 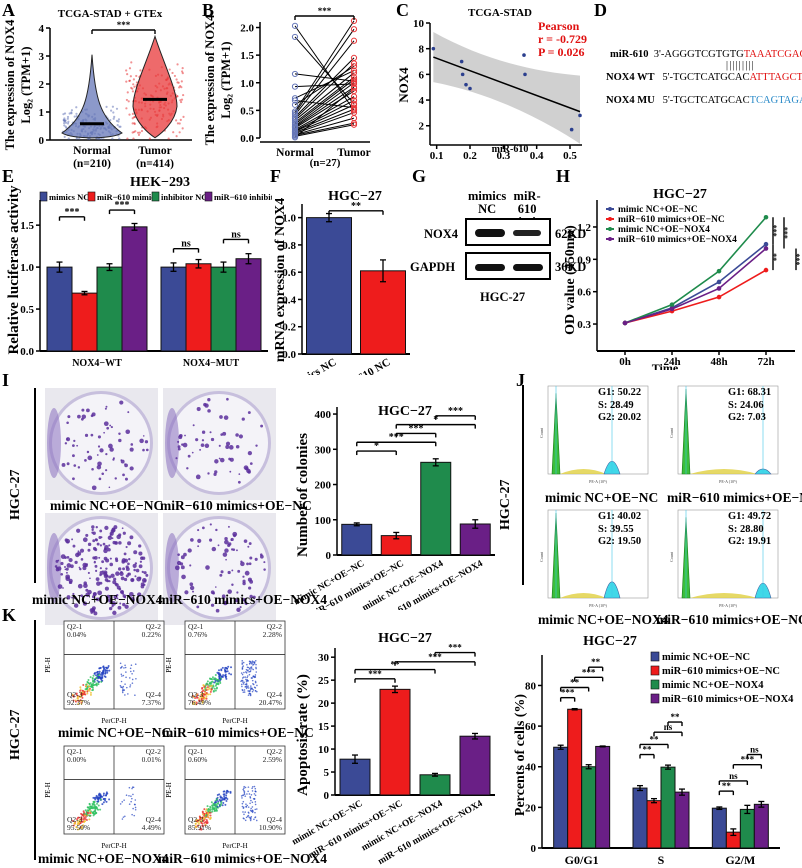 What do you see at coordinates (199, 702) in the screenshot?
I see `quadrant-percent: 76.49%` at bounding box center [199, 702].